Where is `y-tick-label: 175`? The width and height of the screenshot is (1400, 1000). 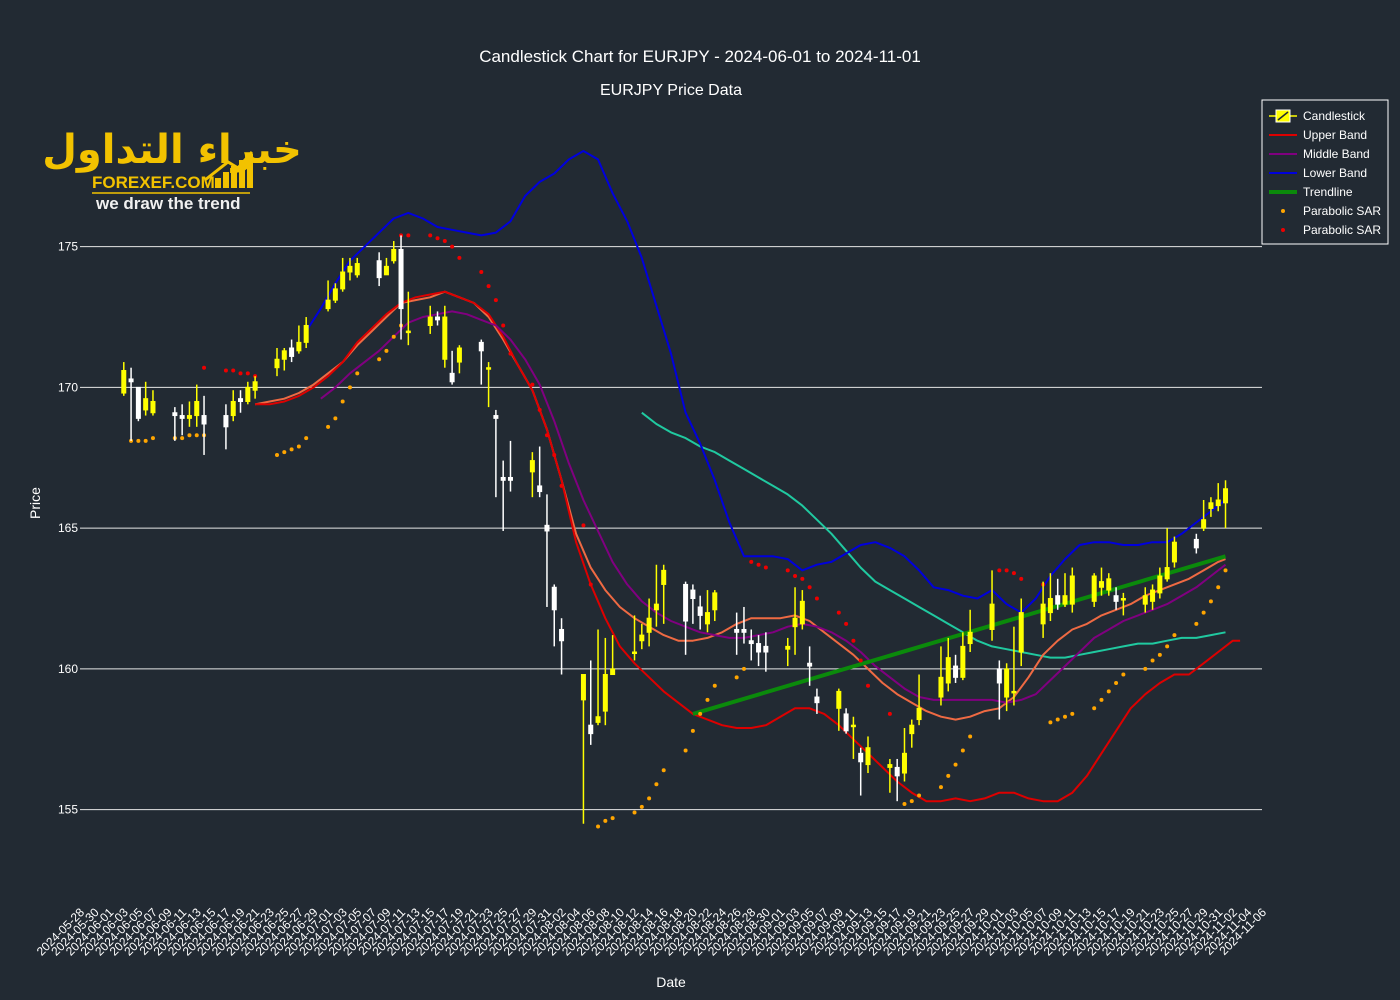 y-tick-label: 175 is located at coordinates (68, 247).